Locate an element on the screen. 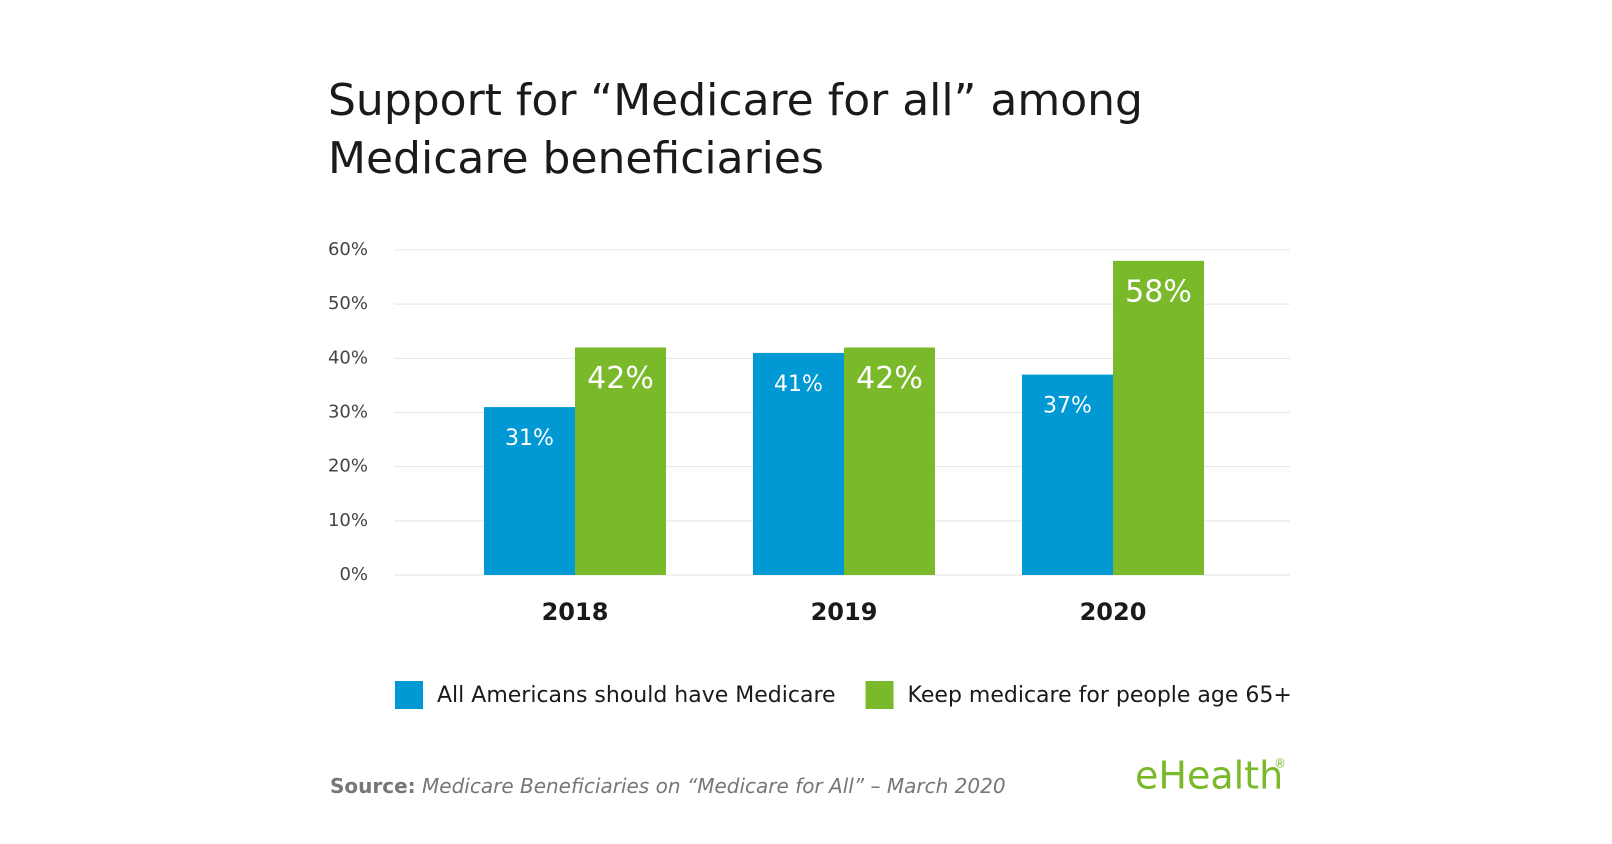  value-label: 41% is located at coordinates (798, 384).